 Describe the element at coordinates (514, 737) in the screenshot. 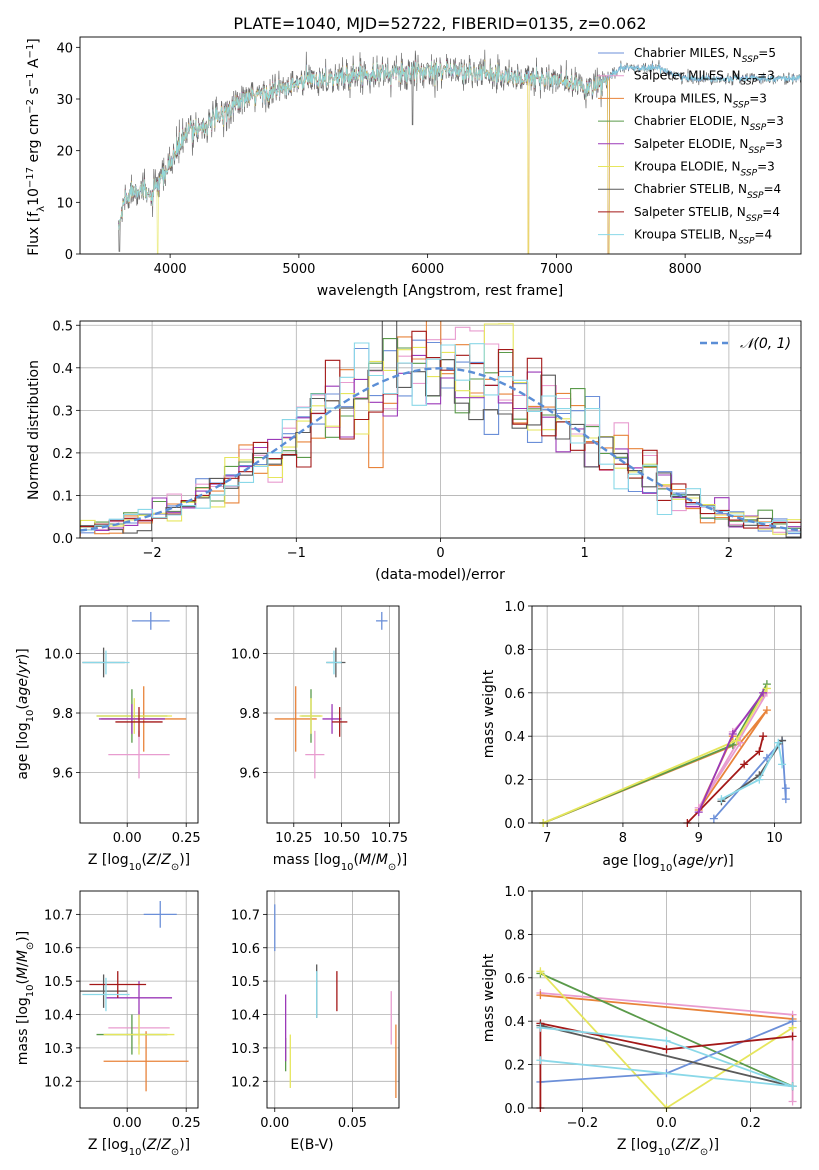

I see `p5-ytick-label: 0.4` at that location.